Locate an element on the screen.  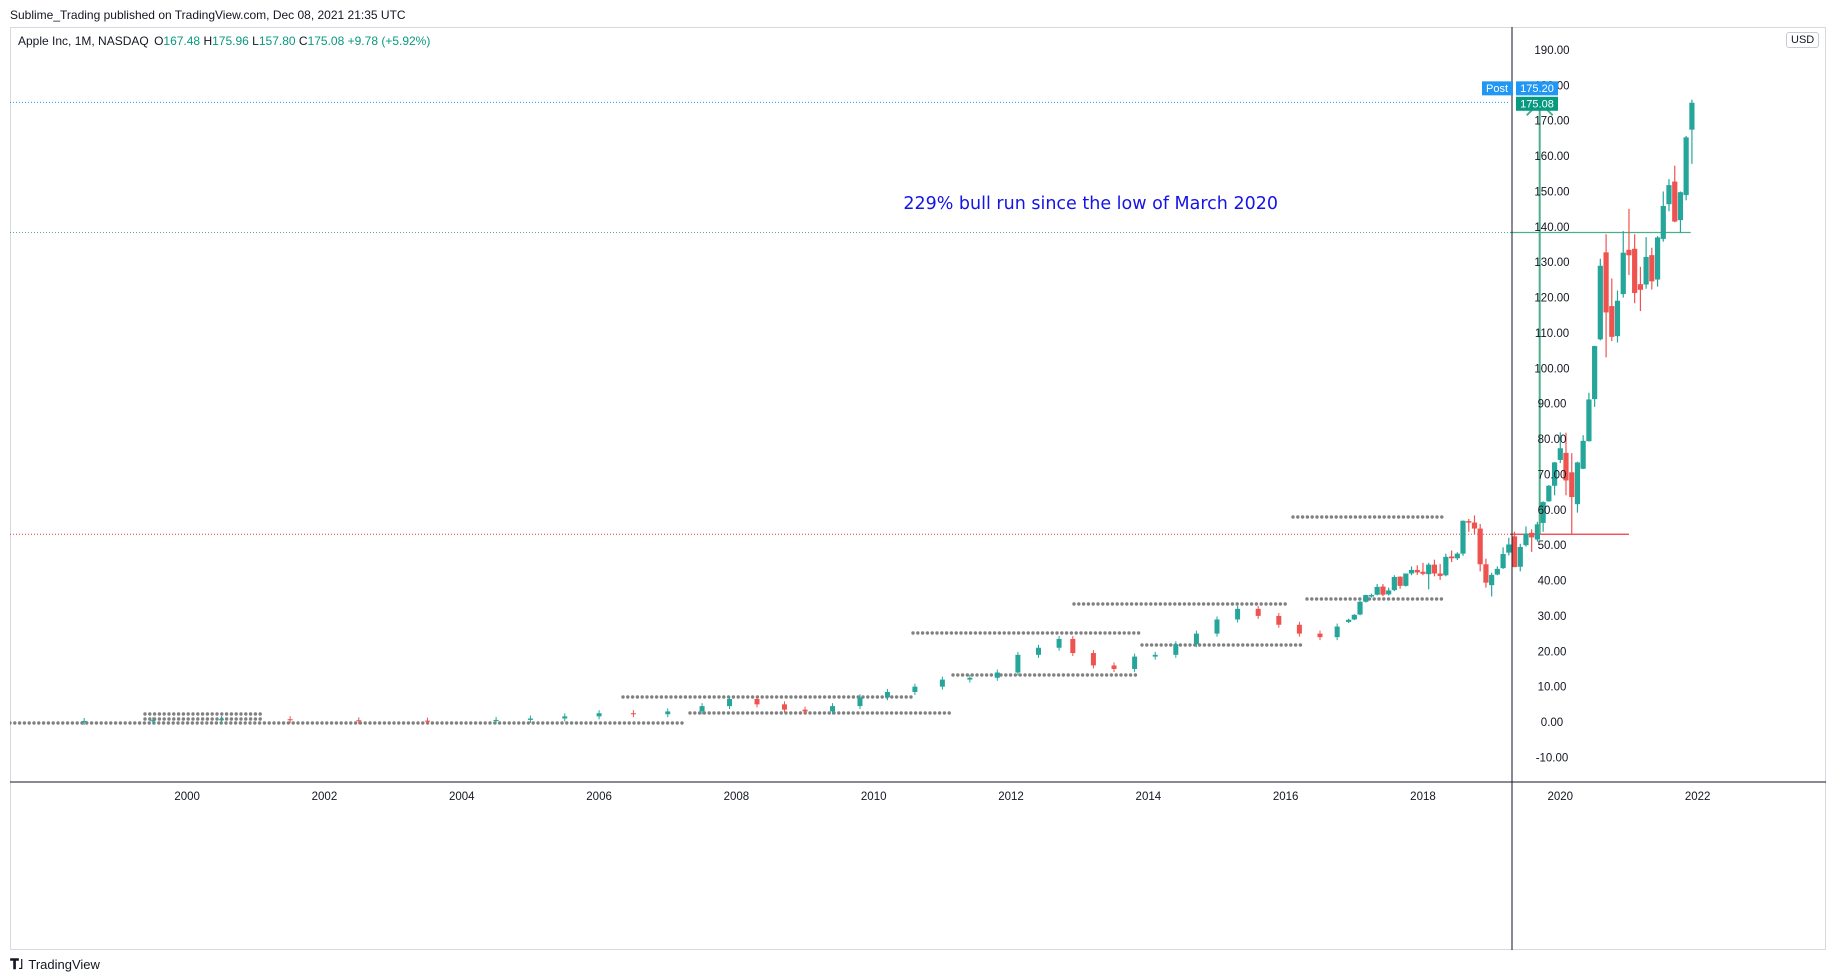
legend-high-label: H is located at coordinates (208, 41).